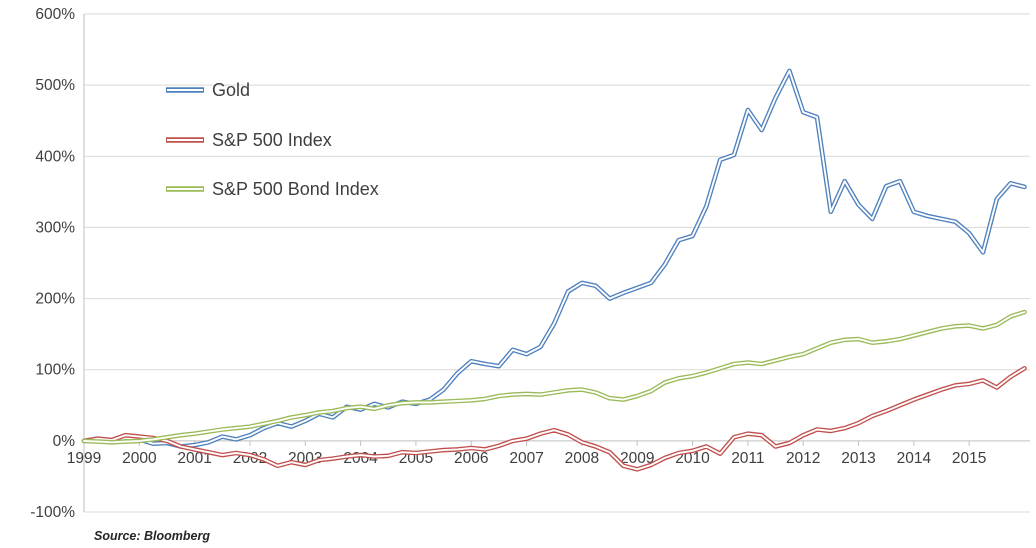  What do you see at coordinates (194, 458) in the screenshot?
I see `x-tick-label: 2001` at bounding box center [194, 458].